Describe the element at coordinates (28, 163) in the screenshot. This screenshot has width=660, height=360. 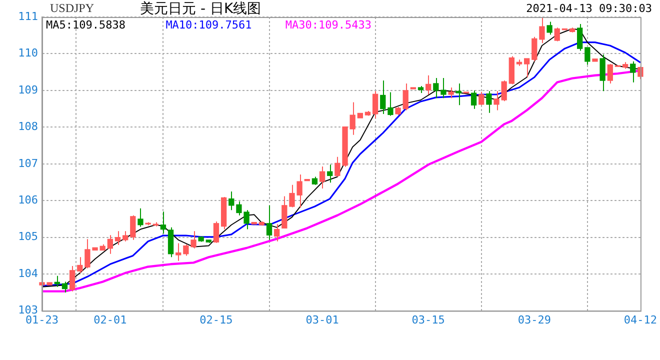
I see `y-tick-label: 107` at that location.